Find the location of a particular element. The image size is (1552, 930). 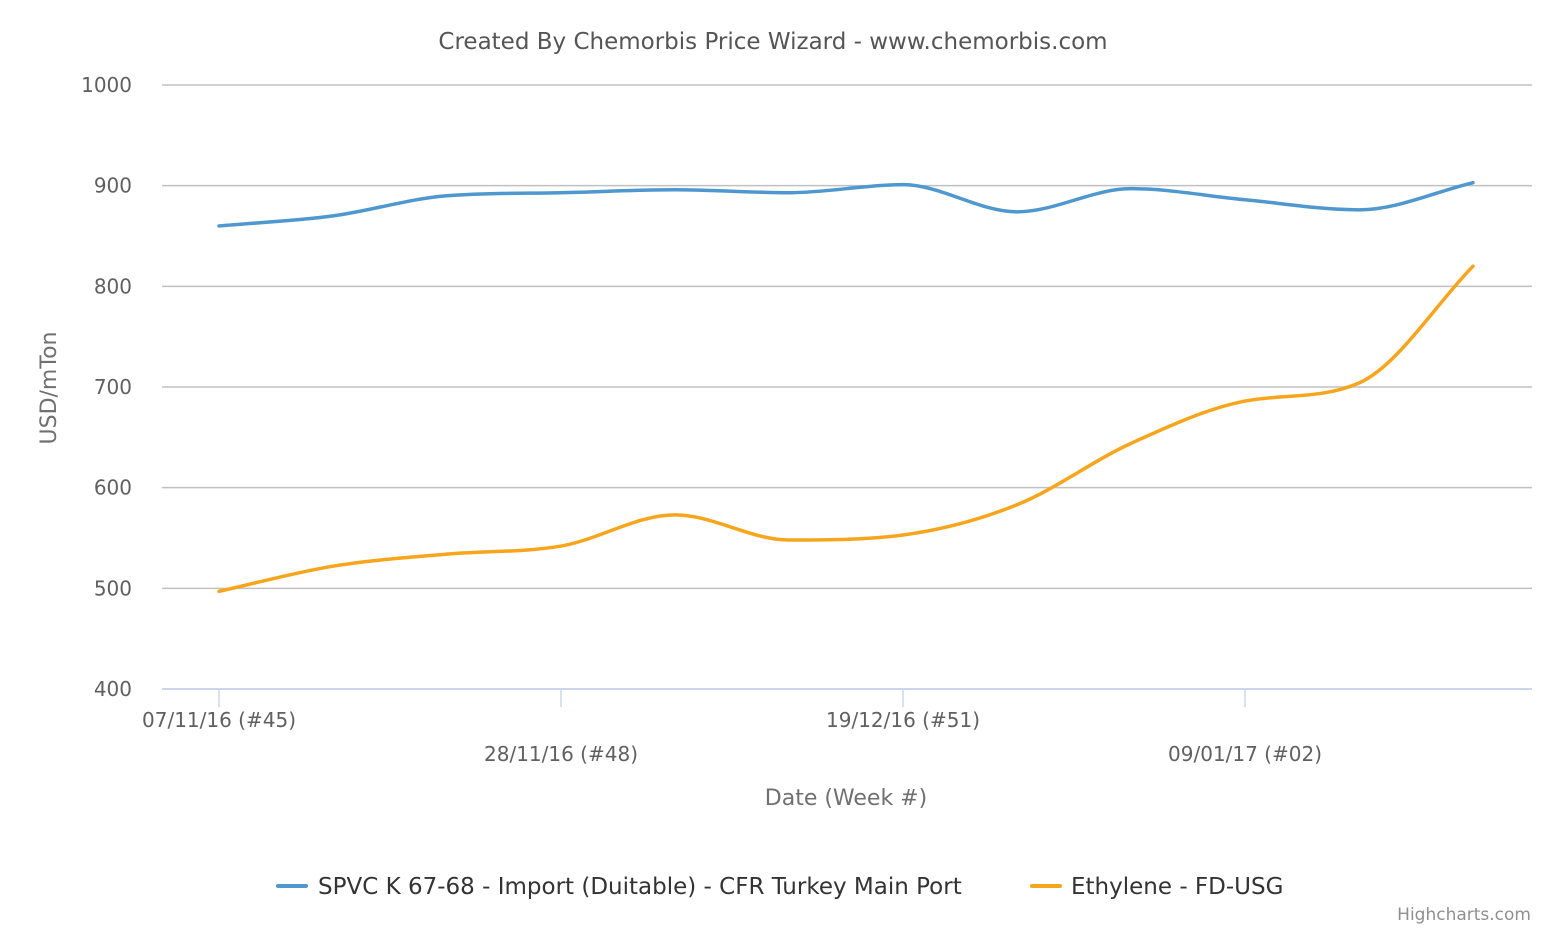

x-tick-label-6: 19/12/16 (#51) is located at coordinates (903, 720).